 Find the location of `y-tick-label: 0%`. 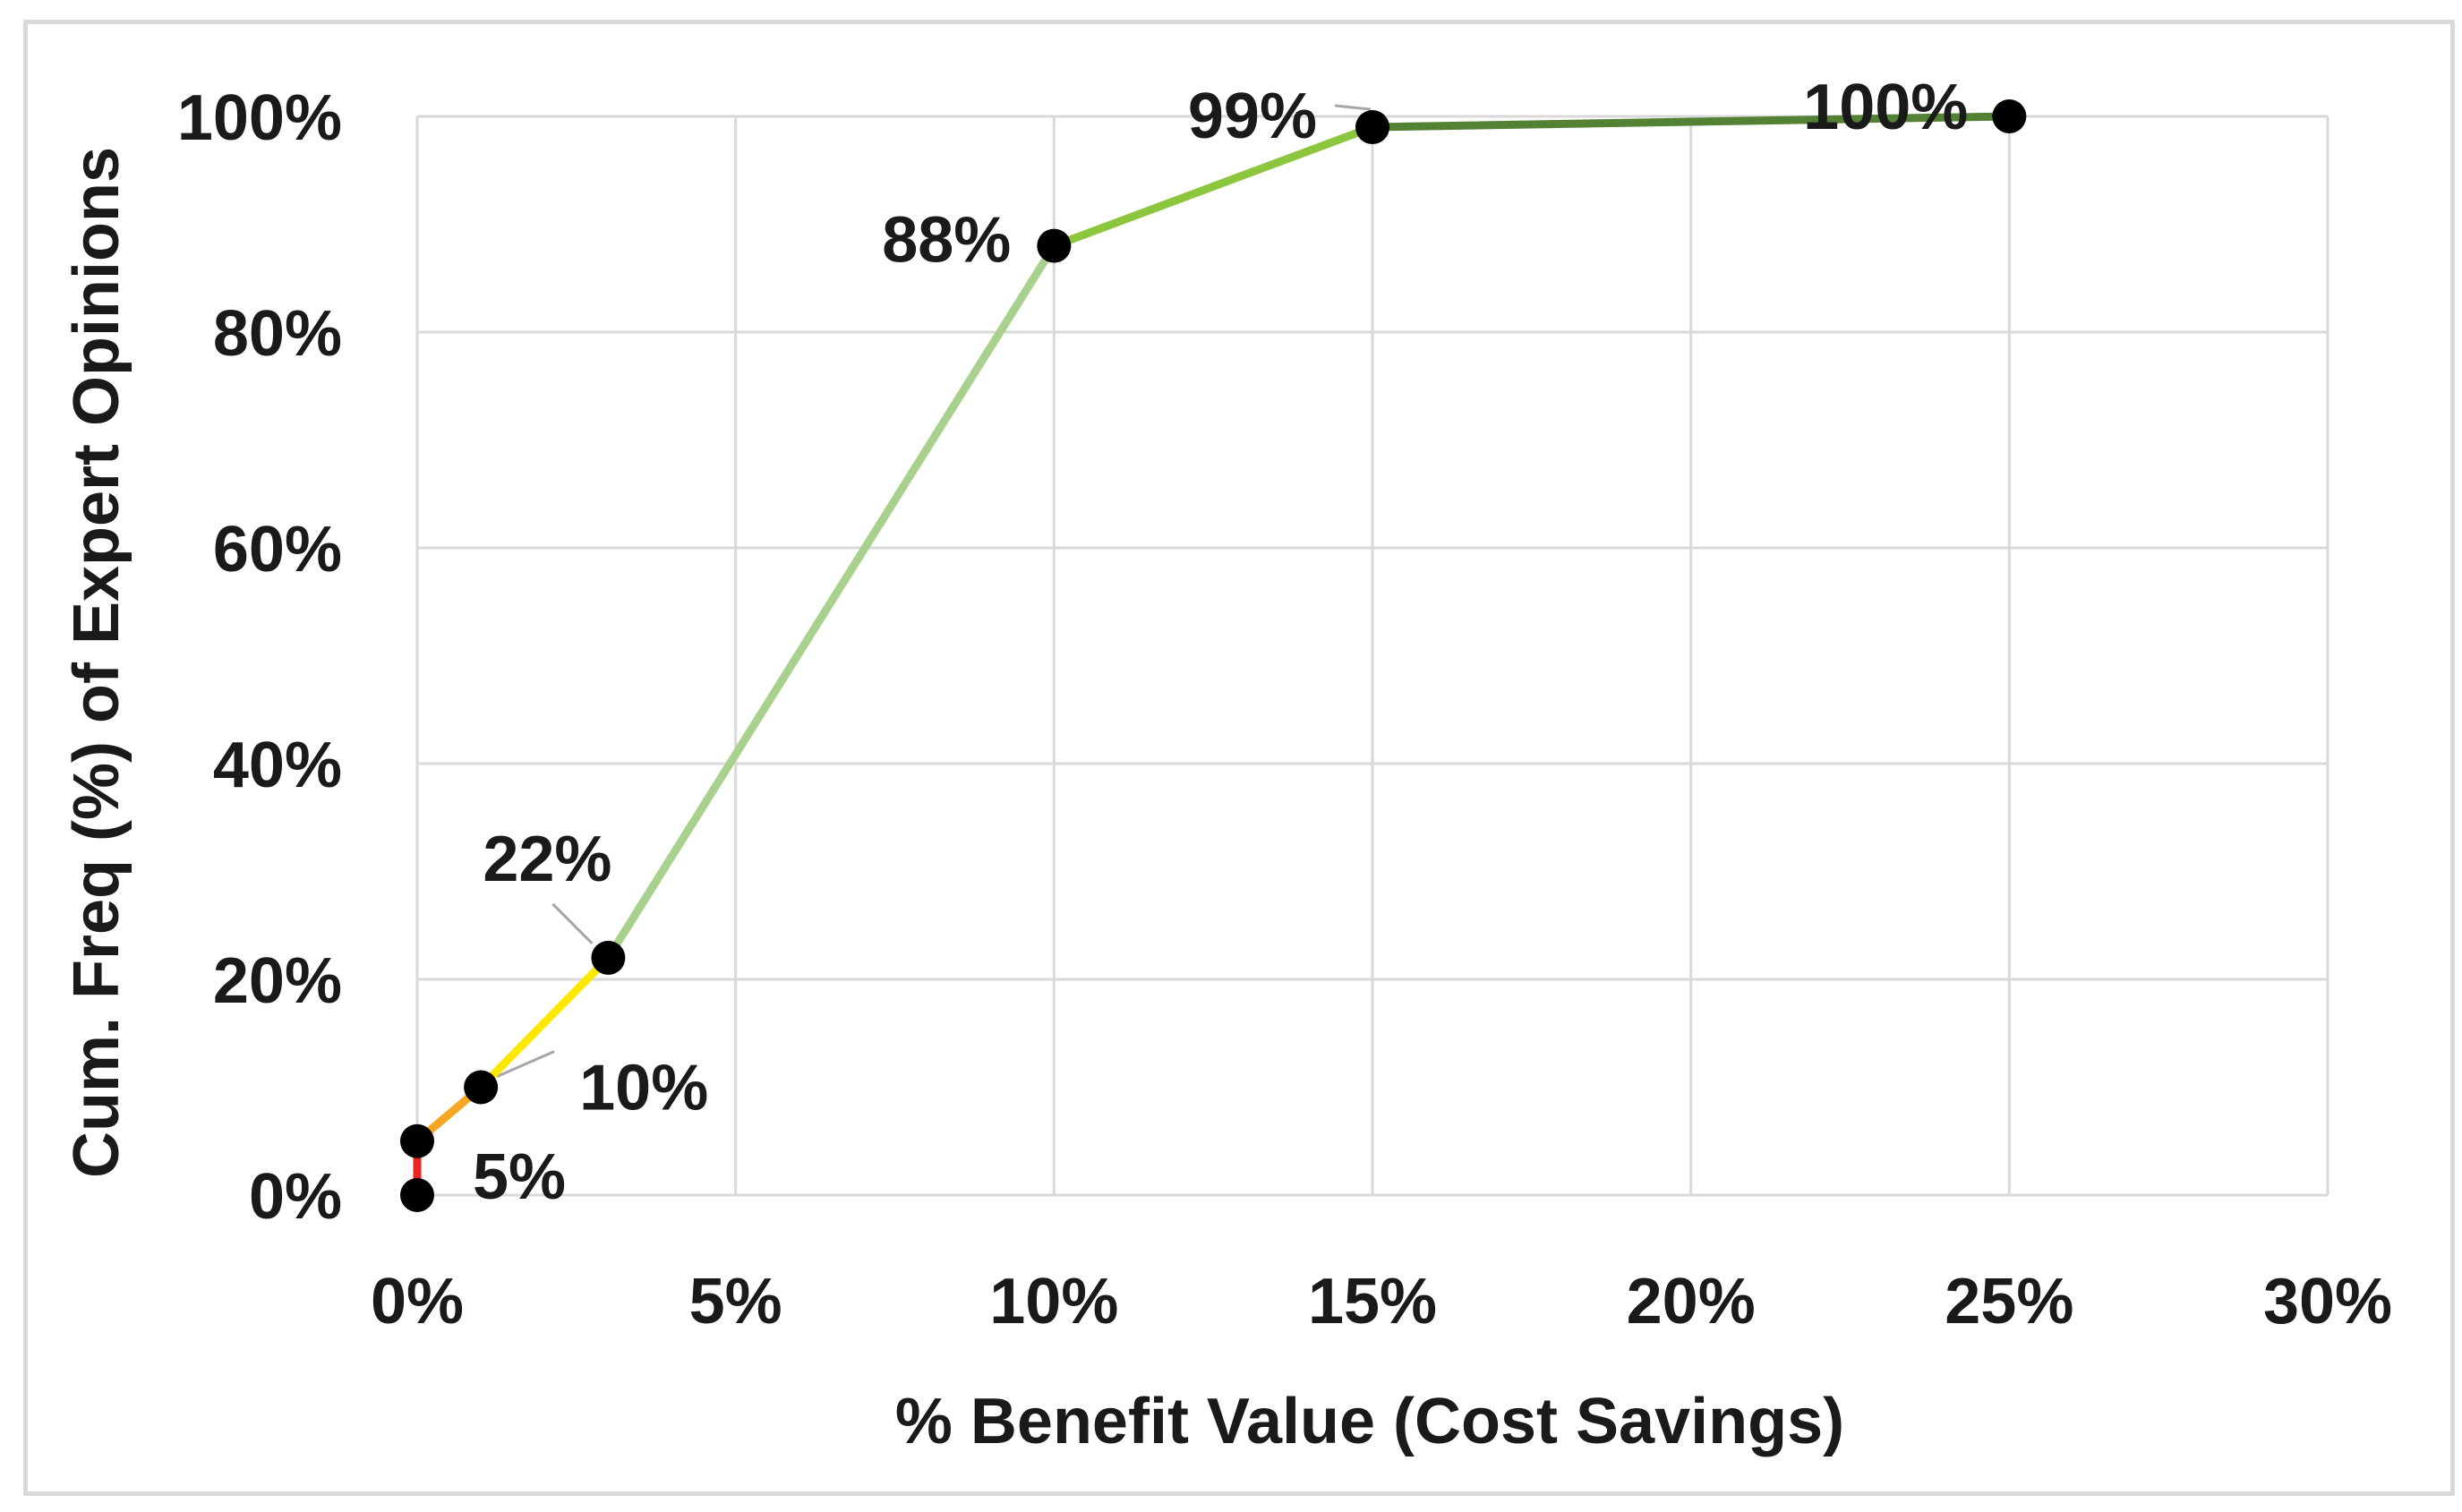

y-tick-label: 0% is located at coordinates (295, 1197).